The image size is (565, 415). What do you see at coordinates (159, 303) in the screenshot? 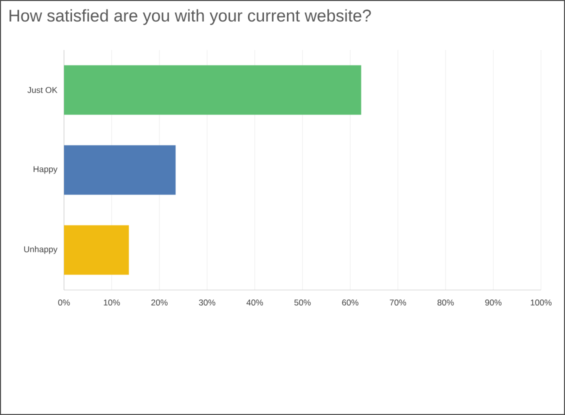
I see `x-tick-label: 20%` at bounding box center [159, 303].